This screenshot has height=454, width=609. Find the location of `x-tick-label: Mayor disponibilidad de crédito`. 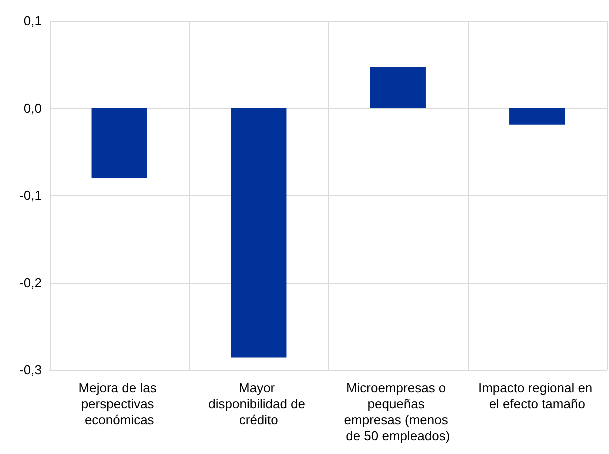

x-tick-label: Mayor disponibilidad de crédito is located at coordinates (259, 404).